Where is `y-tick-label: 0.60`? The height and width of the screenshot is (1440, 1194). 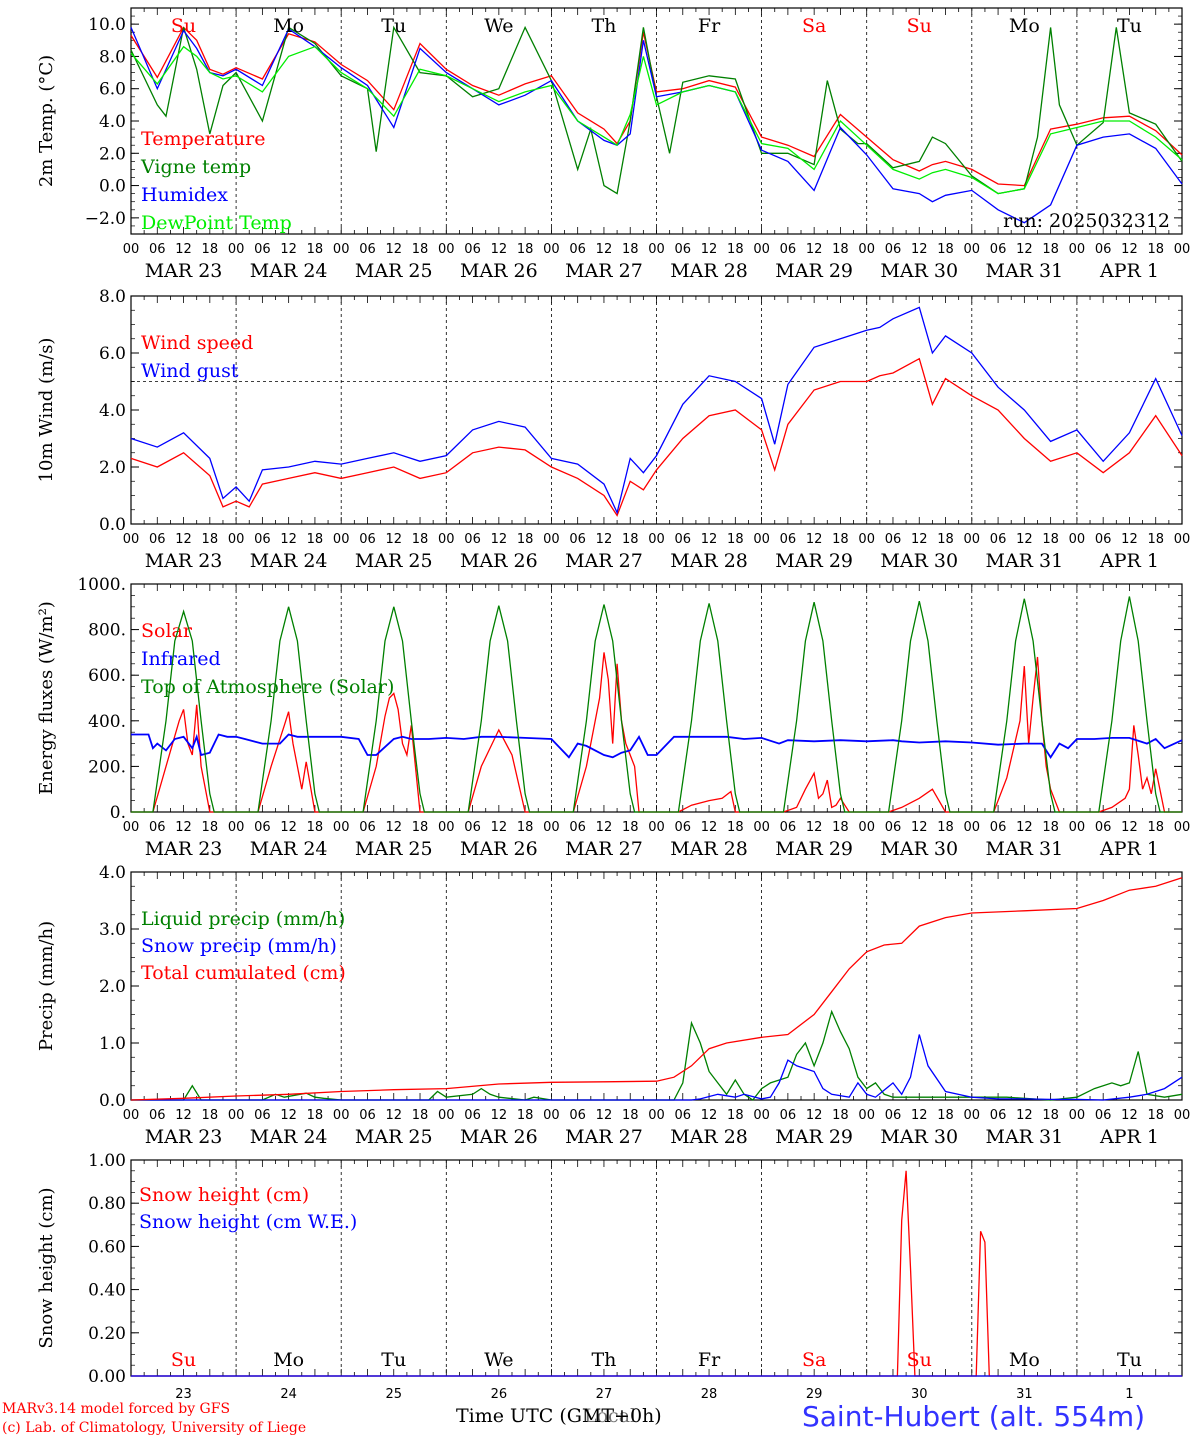 y-tick-label: 0.60 is located at coordinates (107, 1247).